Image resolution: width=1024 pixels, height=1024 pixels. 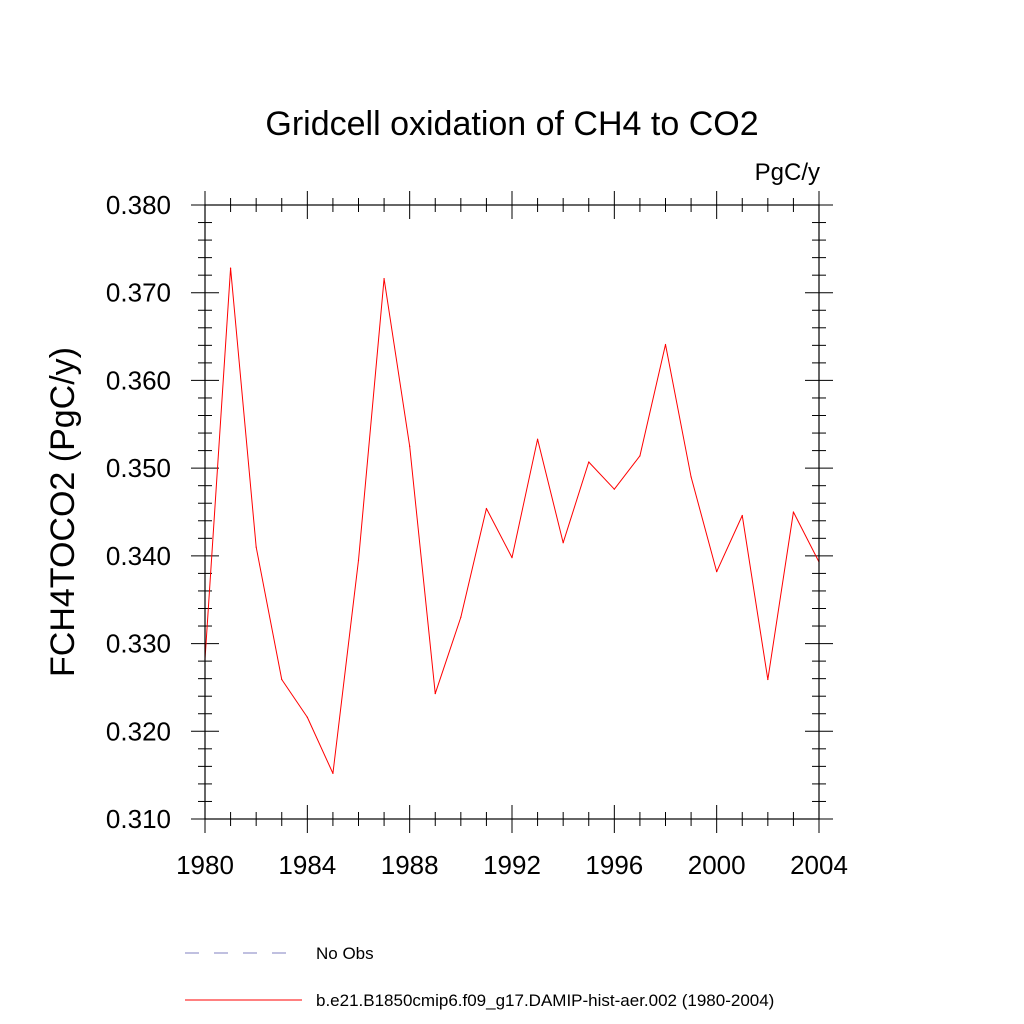 What do you see at coordinates (787, 172) in the screenshot?
I see `units-label: PgC/y` at bounding box center [787, 172].